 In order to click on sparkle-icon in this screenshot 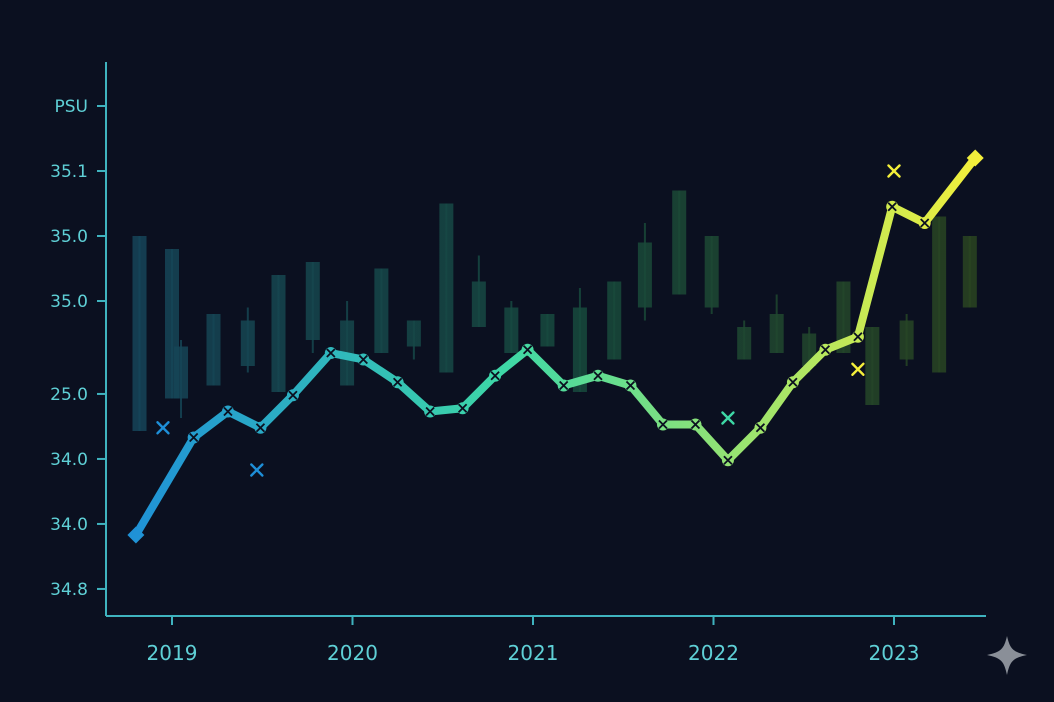, I will do `click(1007, 655)`.